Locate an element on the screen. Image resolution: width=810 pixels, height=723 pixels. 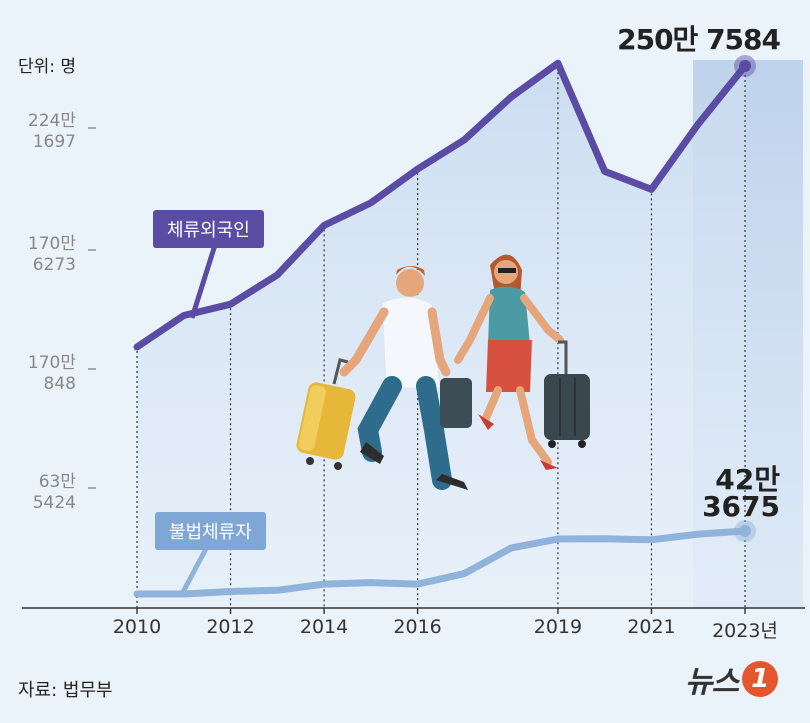
news1-logo: 뉴스 1 is located at coordinates (732, 679).